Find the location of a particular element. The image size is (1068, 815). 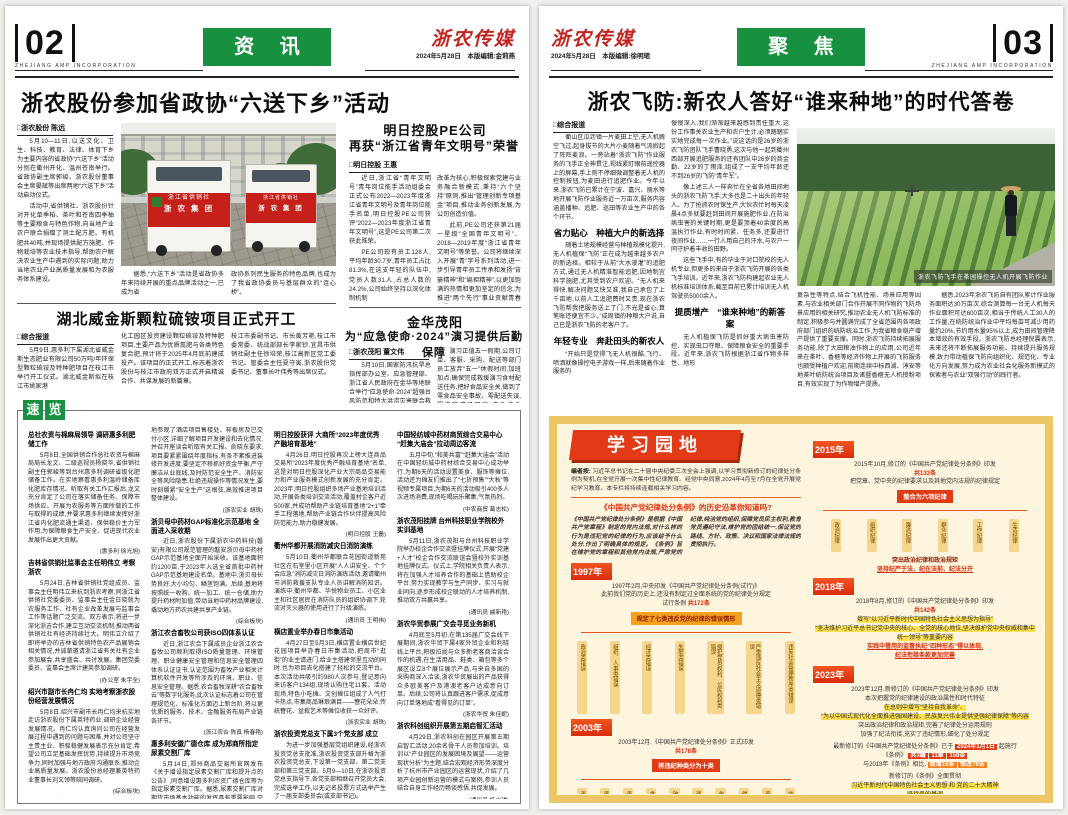

timeline-line: 突出政治纪律和政治规矩,完善了纪律处分运用规则 is located at coordinates (925, 726).